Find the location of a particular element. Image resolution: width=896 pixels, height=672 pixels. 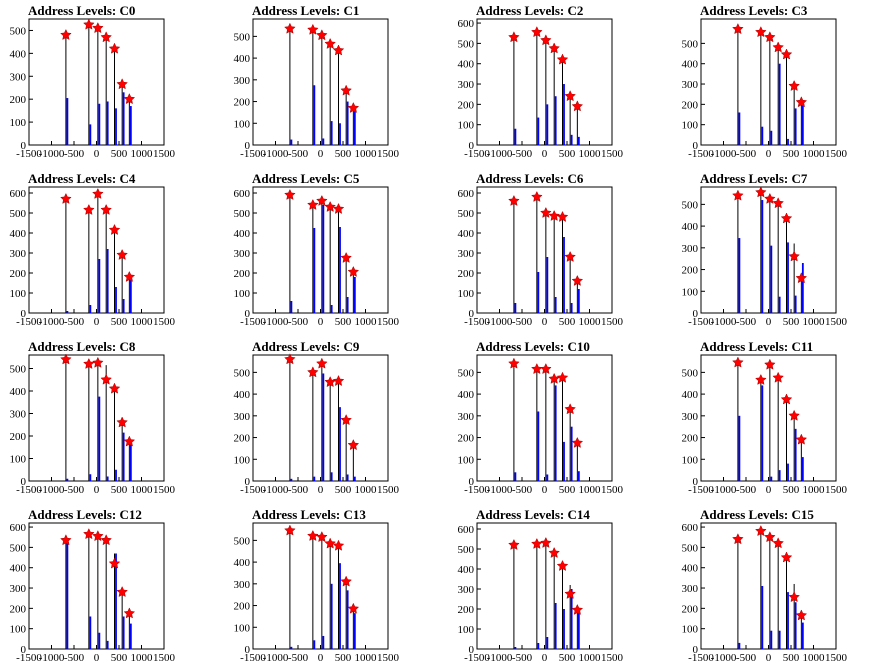

x-tick-label: -1500 is located at coordinates (29, 490).